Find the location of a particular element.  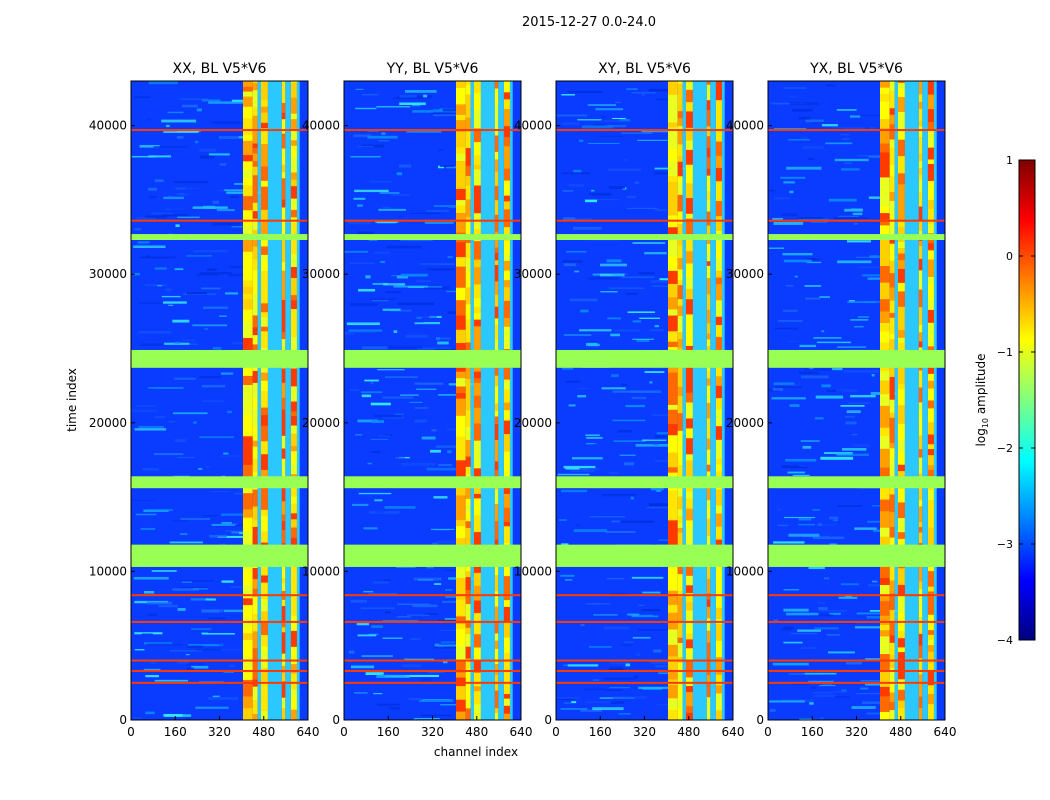

colorbar-tick-label: −4 is located at coordinates (1005, 640).